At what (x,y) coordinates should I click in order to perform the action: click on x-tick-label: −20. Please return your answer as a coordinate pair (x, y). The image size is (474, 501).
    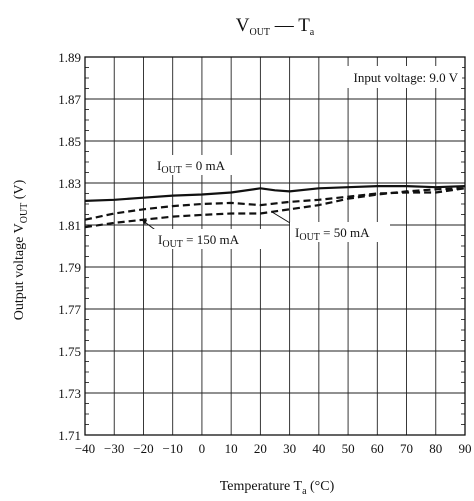
    Looking at the image, I should click on (143, 448).